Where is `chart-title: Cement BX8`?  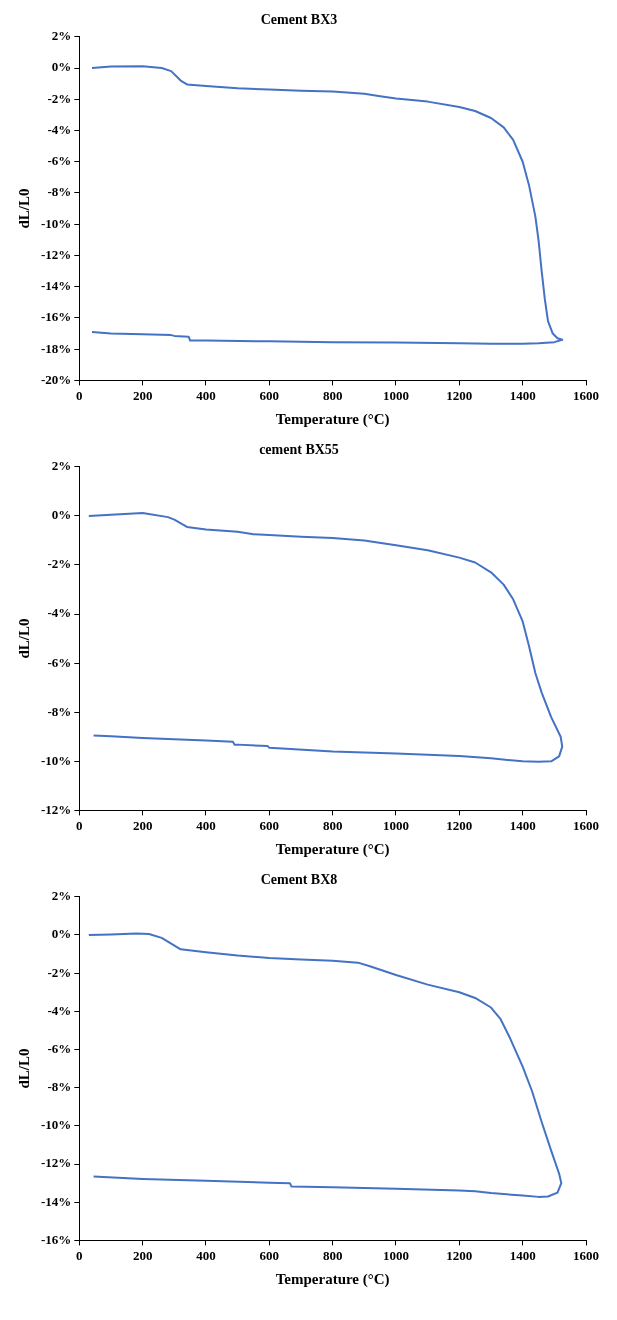 chart-title: Cement BX8 is located at coordinates (299, 880).